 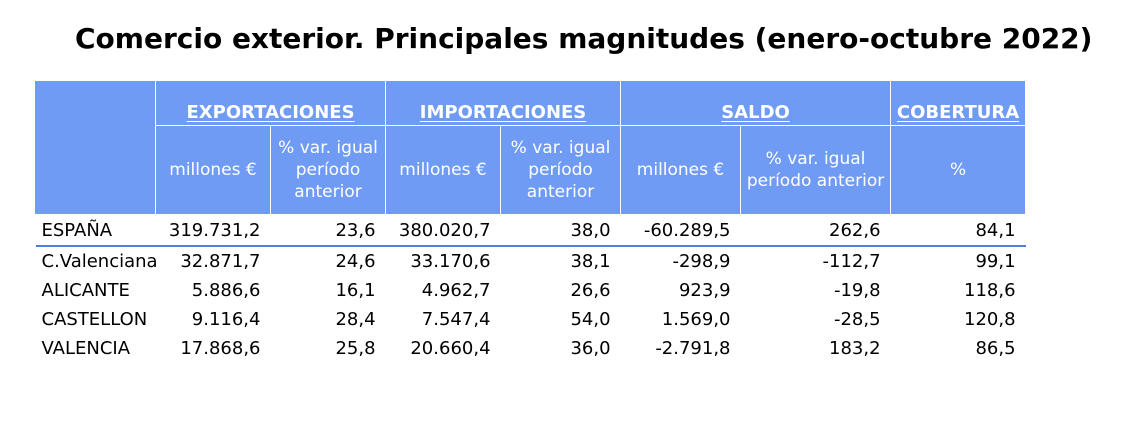 I want to click on cell-exp-var: 25,8, so click(x=355, y=348).